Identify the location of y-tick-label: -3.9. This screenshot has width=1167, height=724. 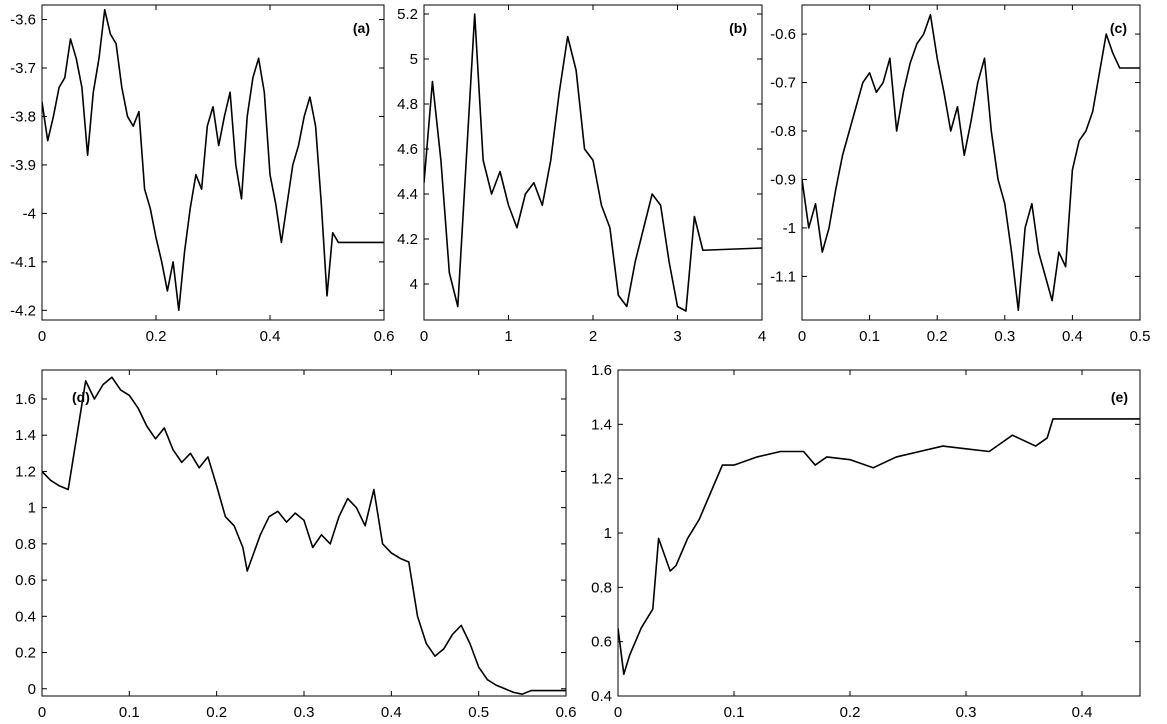
(23, 165).